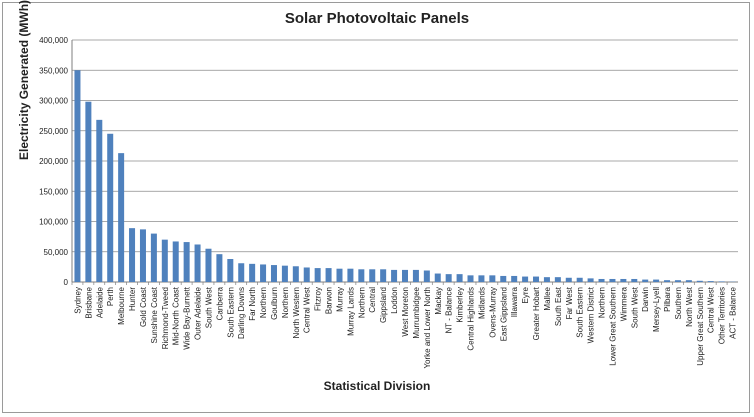 The width and height of the screenshot is (754, 417). I want to click on y-tick-label: 200,000, so click(53, 161).